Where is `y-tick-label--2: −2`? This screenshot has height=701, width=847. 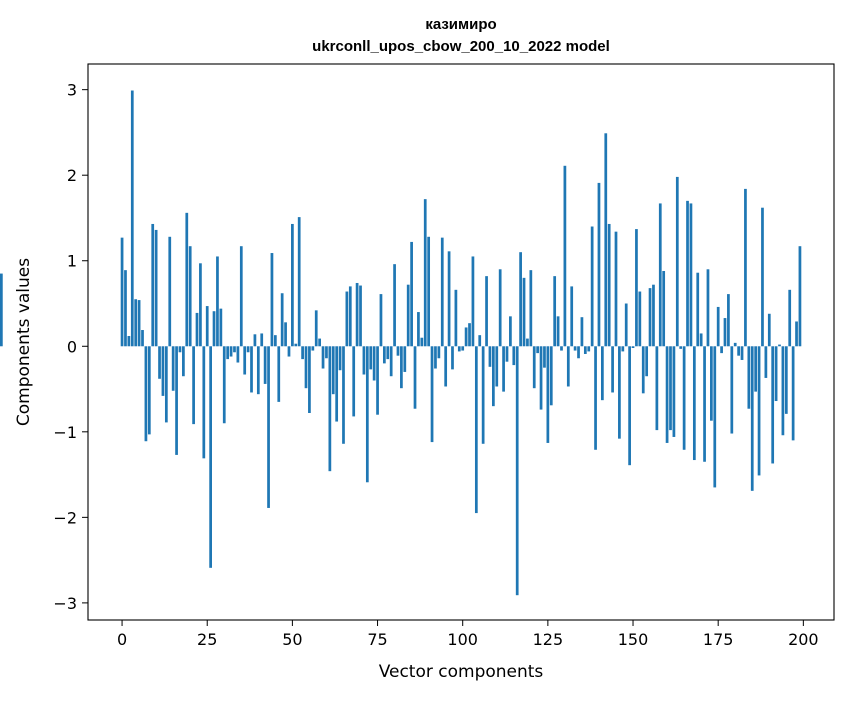 y-tick-label--2: −2 is located at coordinates (65, 517).